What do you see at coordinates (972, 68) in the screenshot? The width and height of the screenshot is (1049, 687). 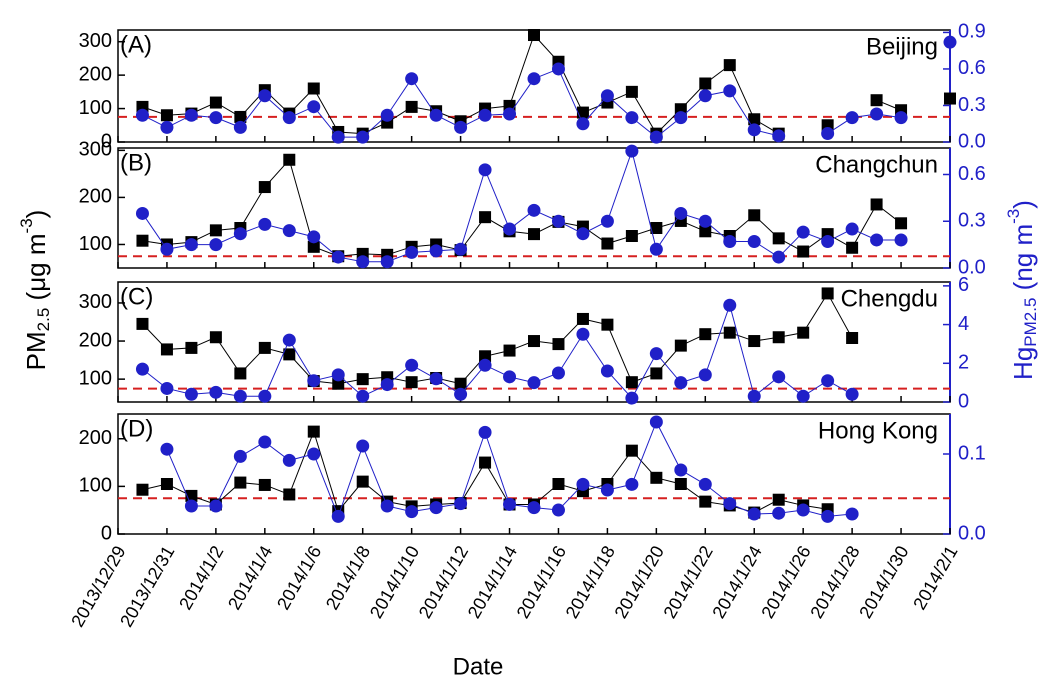 I see `y2-tick-label: 0.6` at bounding box center [972, 68].